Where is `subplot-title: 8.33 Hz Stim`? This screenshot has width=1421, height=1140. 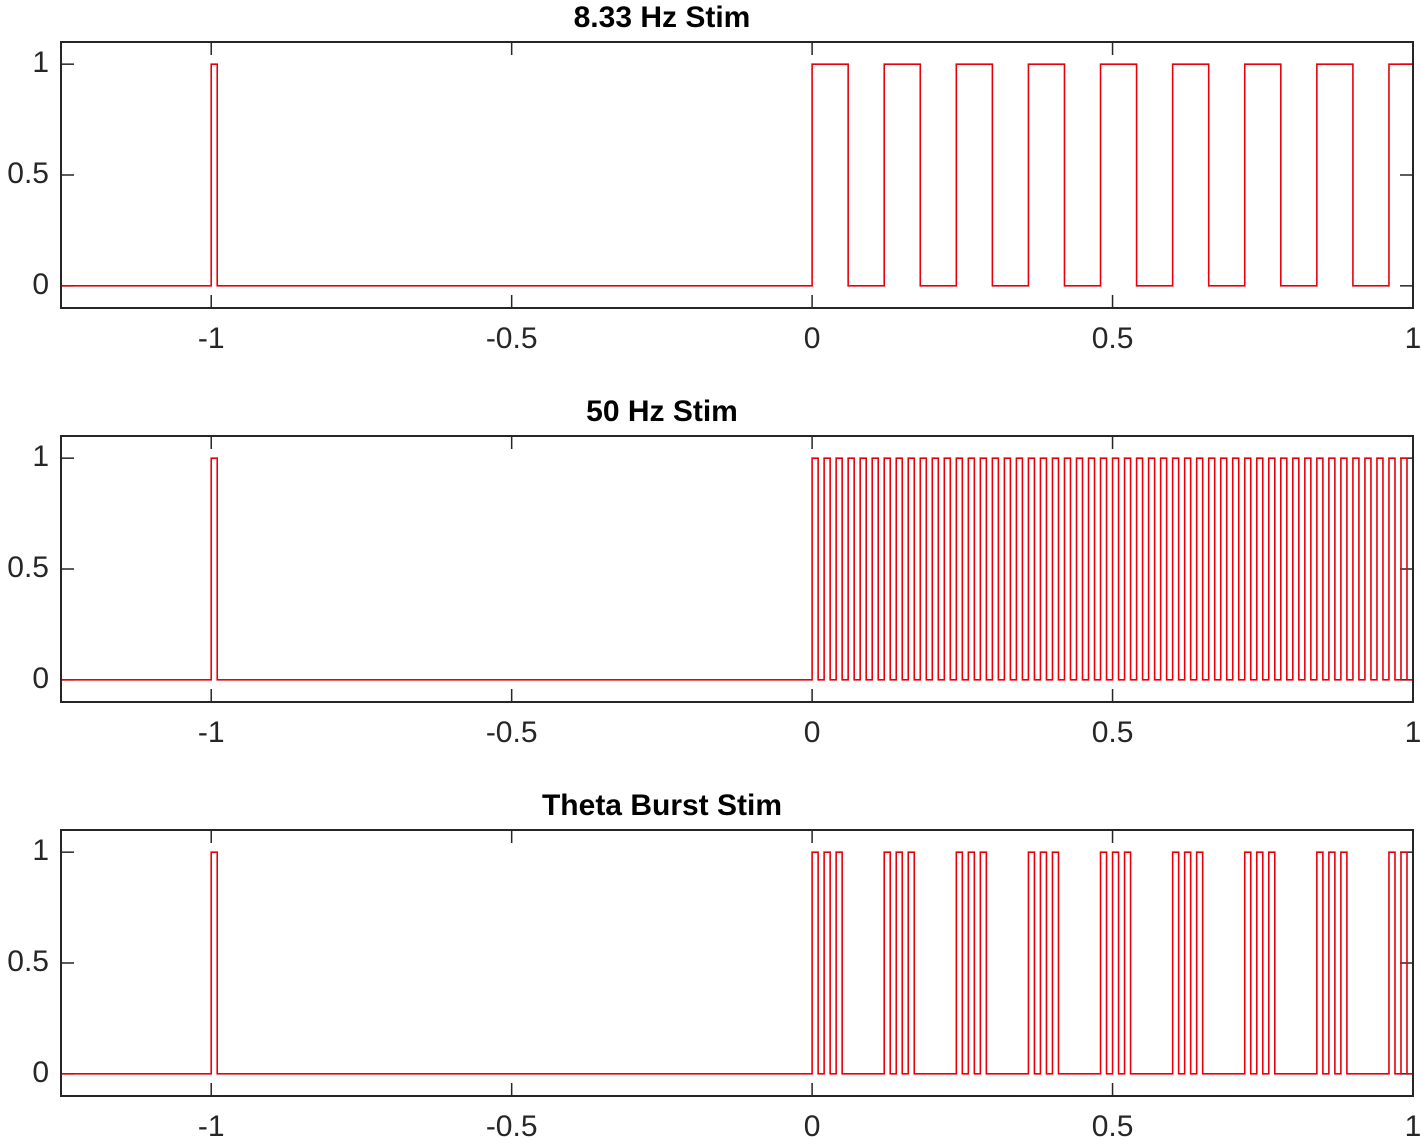 subplot-title: 8.33 Hz Stim is located at coordinates (662, 17).